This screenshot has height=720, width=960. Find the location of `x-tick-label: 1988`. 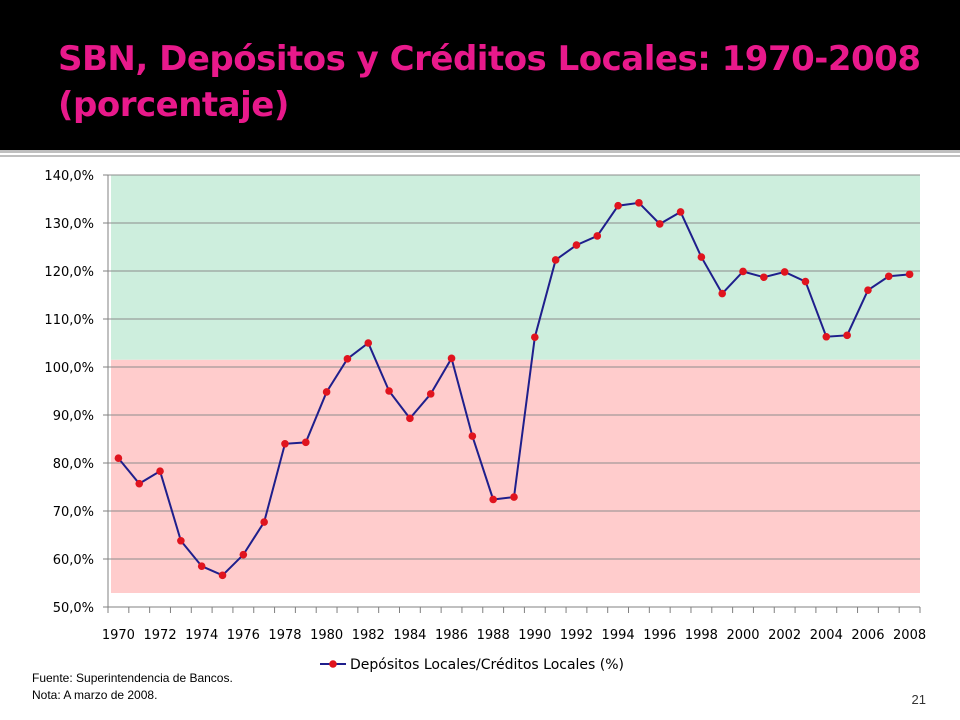

x-tick-label: 1988 is located at coordinates (493, 635).